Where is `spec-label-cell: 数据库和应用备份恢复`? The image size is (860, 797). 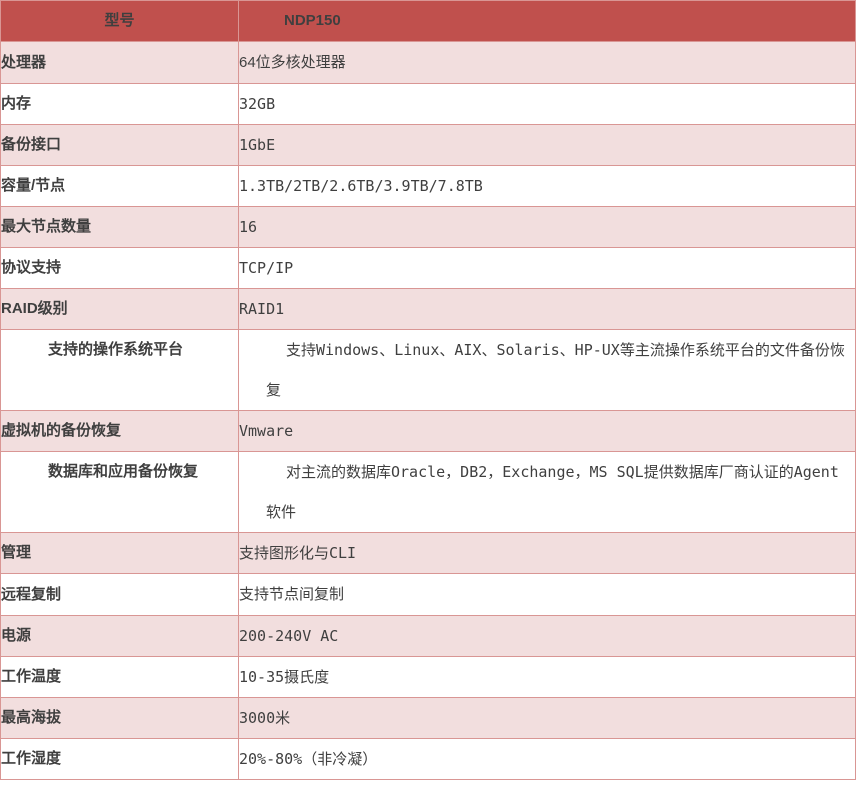
spec-label-cell: 数据库和应用备份恢复 is located at coordinates (119, 492).